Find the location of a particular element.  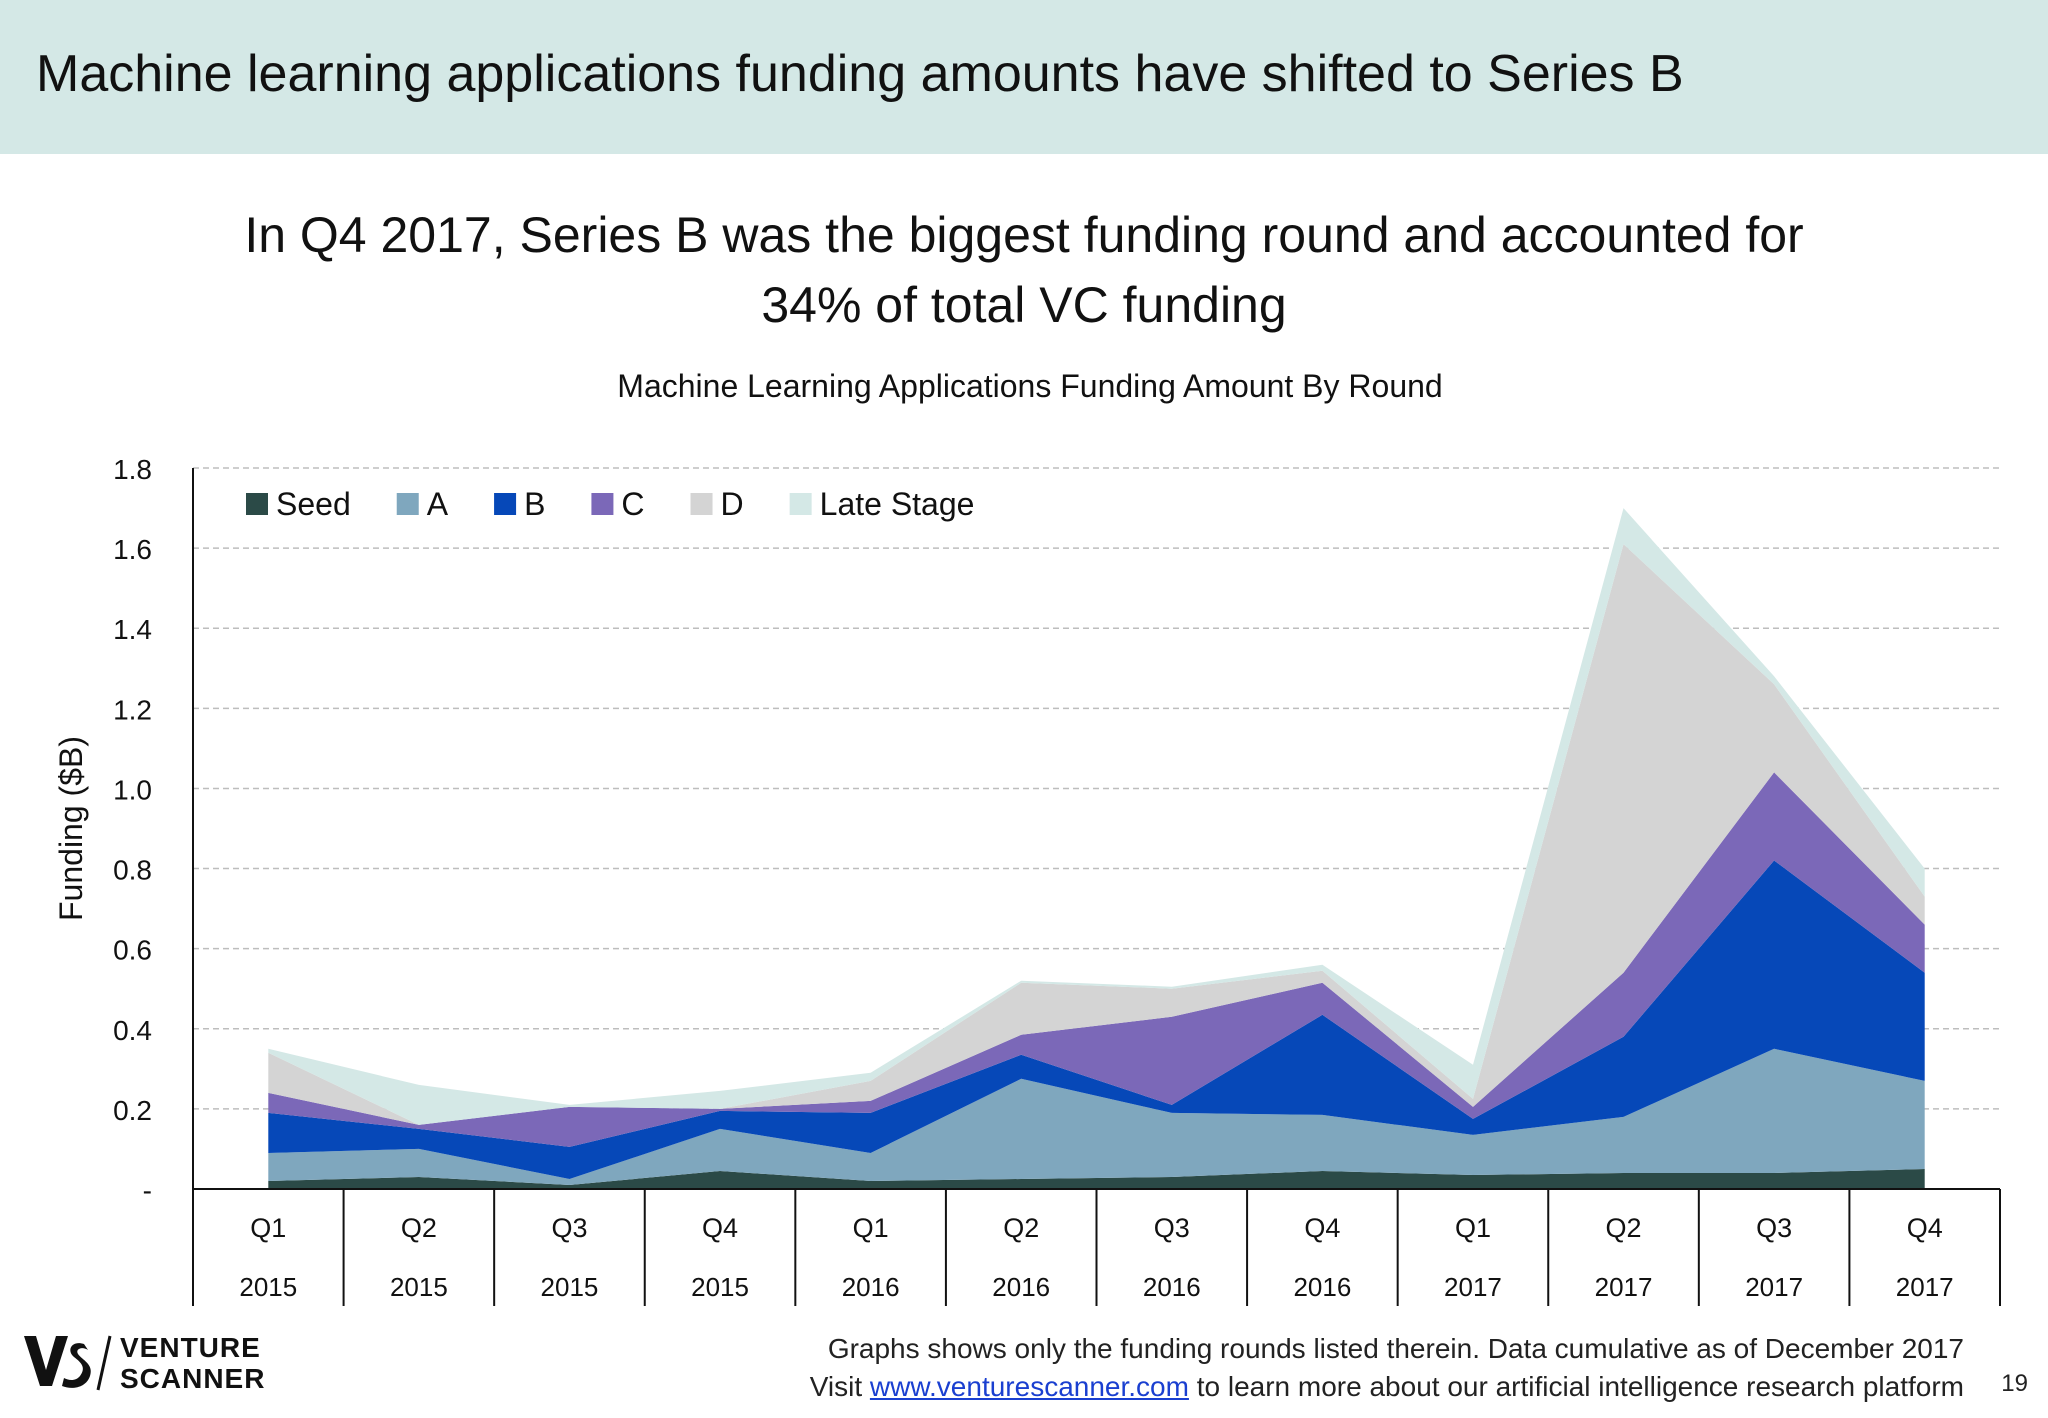

y-tick-label: 0.4 is located at coordinates (132, 1030).